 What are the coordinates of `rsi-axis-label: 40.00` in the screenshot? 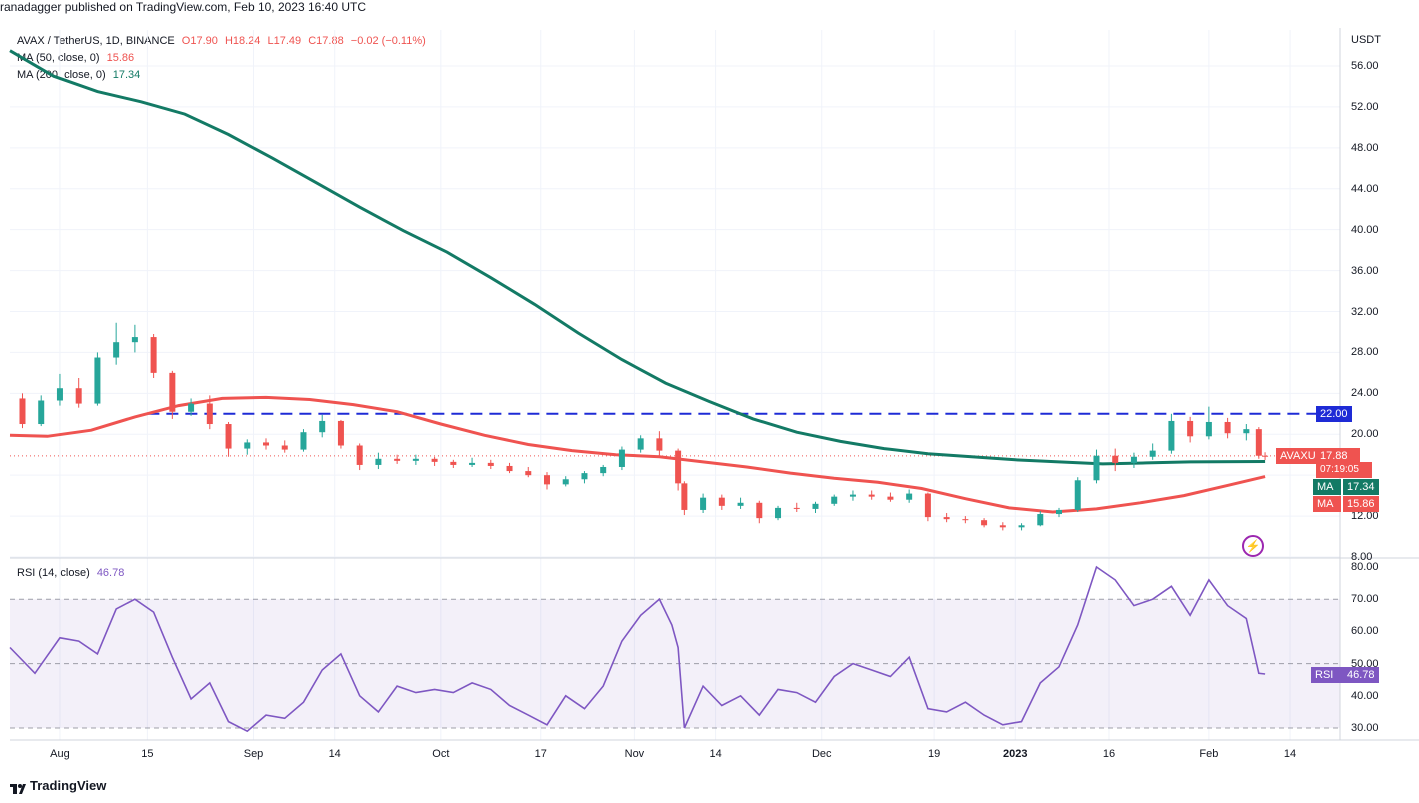 It's located at (1365, 695).